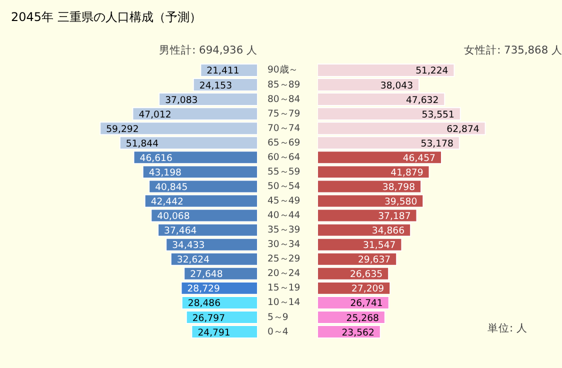 Image resolution: width=562 pixels, height=368 pixels. I want to click on data-label: 24,791, so click(214, 332).